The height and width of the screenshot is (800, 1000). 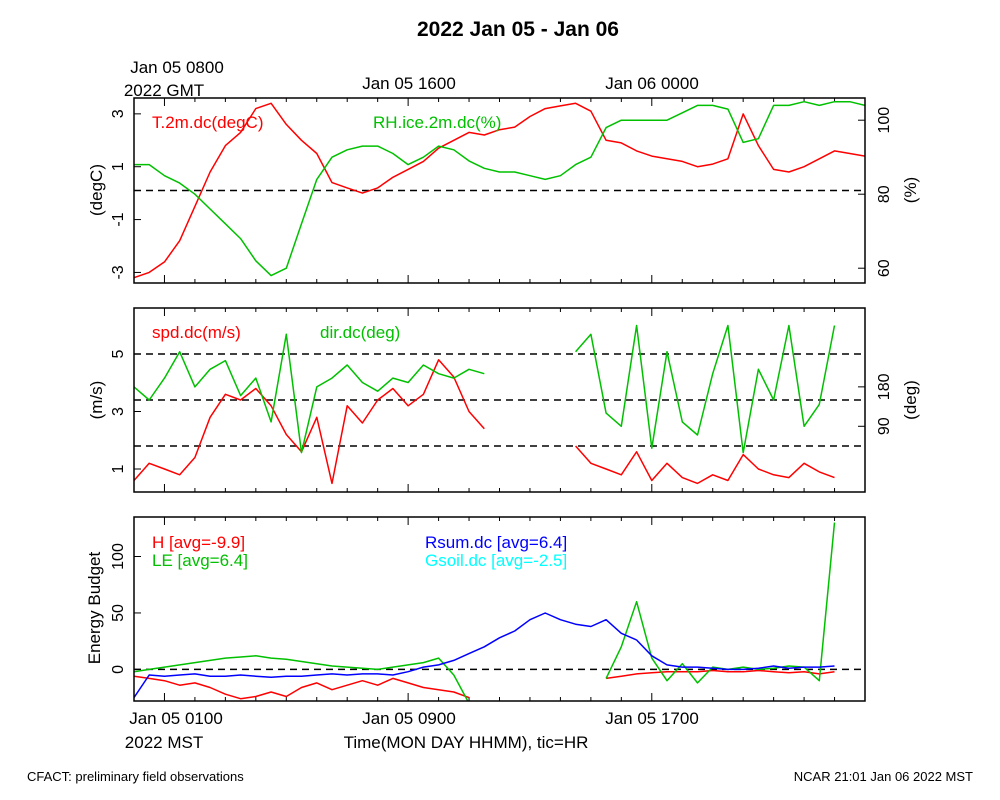 I want to click on y-tick-label-right: 80, so click(x=884, y=194).